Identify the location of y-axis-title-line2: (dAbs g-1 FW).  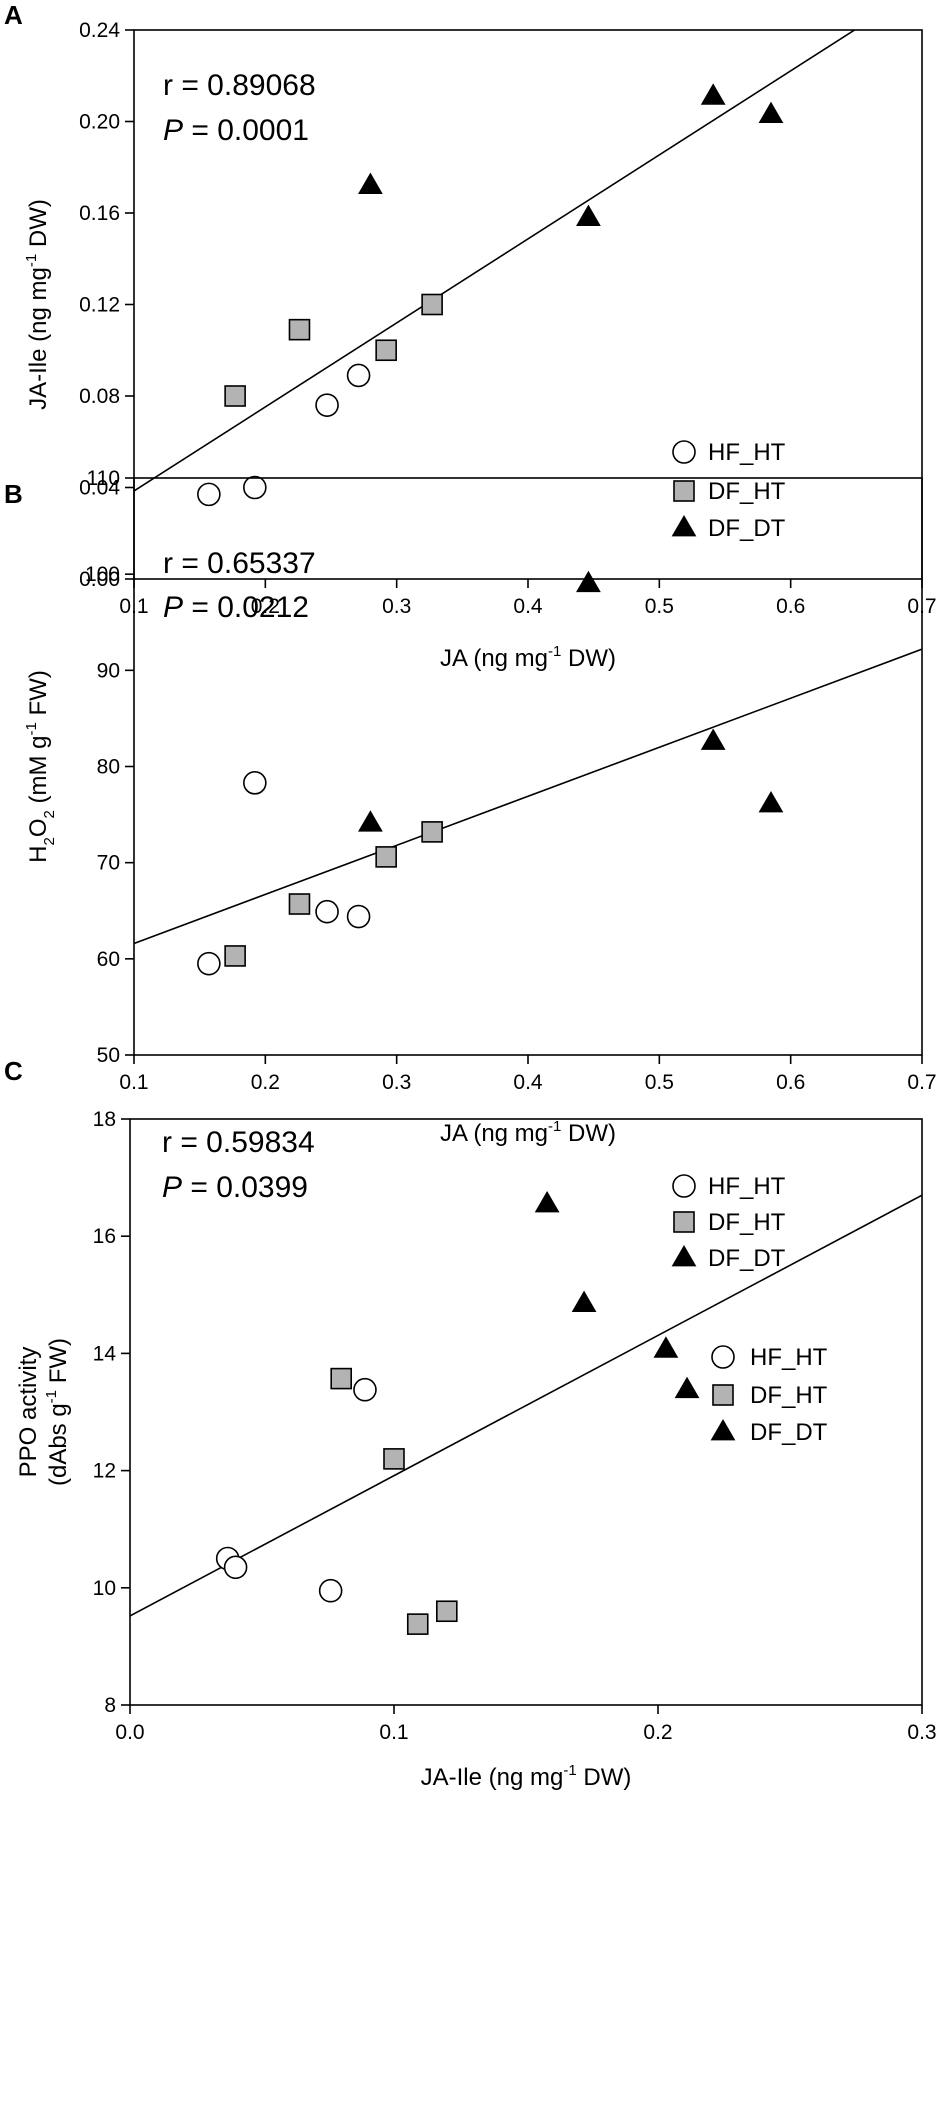
(57, 1412).